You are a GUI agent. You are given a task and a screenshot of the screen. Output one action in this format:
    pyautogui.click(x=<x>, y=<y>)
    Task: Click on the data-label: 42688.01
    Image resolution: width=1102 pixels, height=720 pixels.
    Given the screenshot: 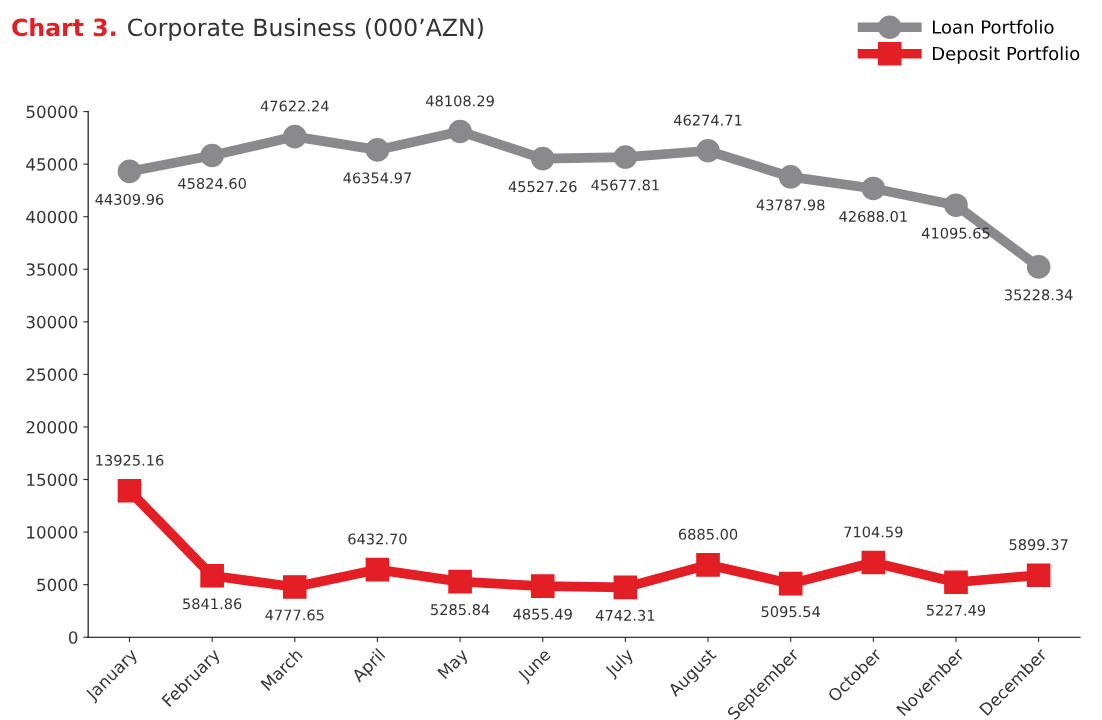 What is the action you would take?
    pyautogui.click(x=873, y=216)
    